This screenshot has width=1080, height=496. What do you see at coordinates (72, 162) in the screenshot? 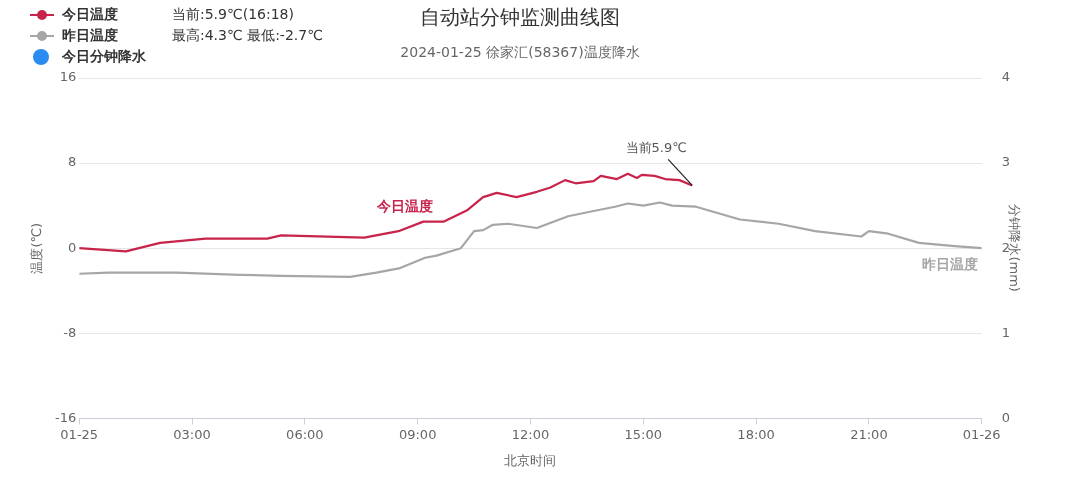
I see `y-tick-label: 8` at bounding box center [72, 162].